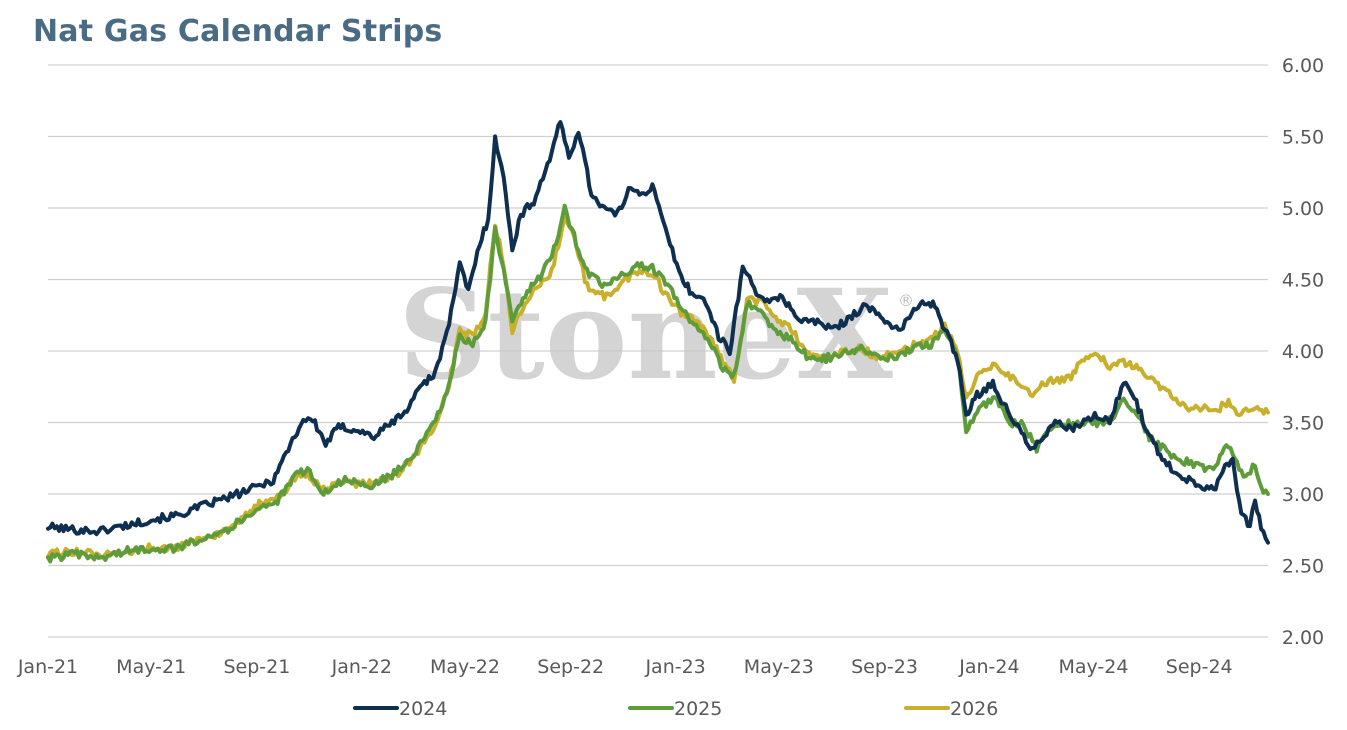  What do you see at coordinates (1303, 638) in the screenshot?
I see `y-tick-label: 2.00` at bounding box center [1303, 638].